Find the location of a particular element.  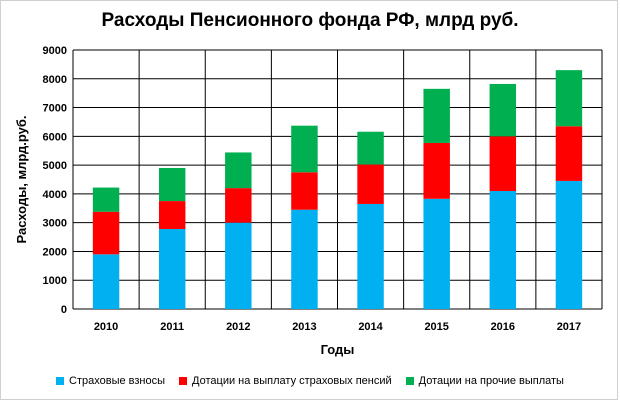

legend-item: Дотации на выплату страховых пенсий is located at coordinates (285, 381).